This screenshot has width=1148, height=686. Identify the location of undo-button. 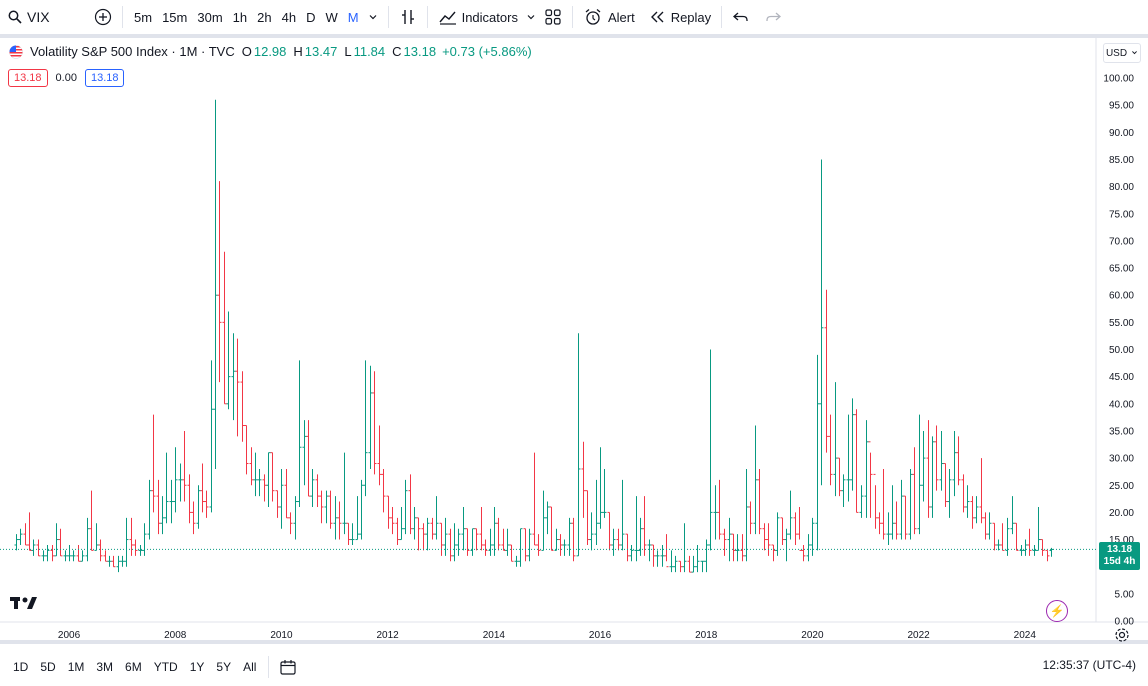
(741, 17).